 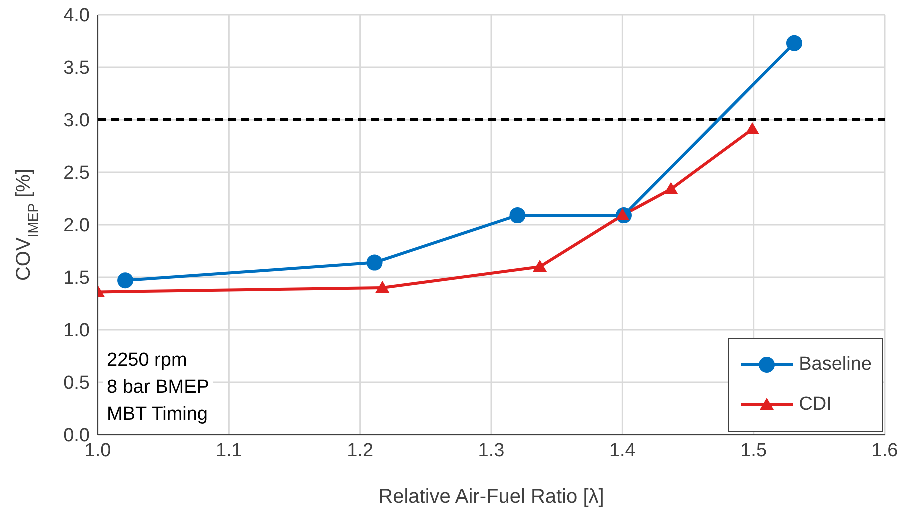 What do you see at coordinates (229, 451) in the screenshot?
I see `x-tick-label: 1.1` at bounding box center [229, 451].